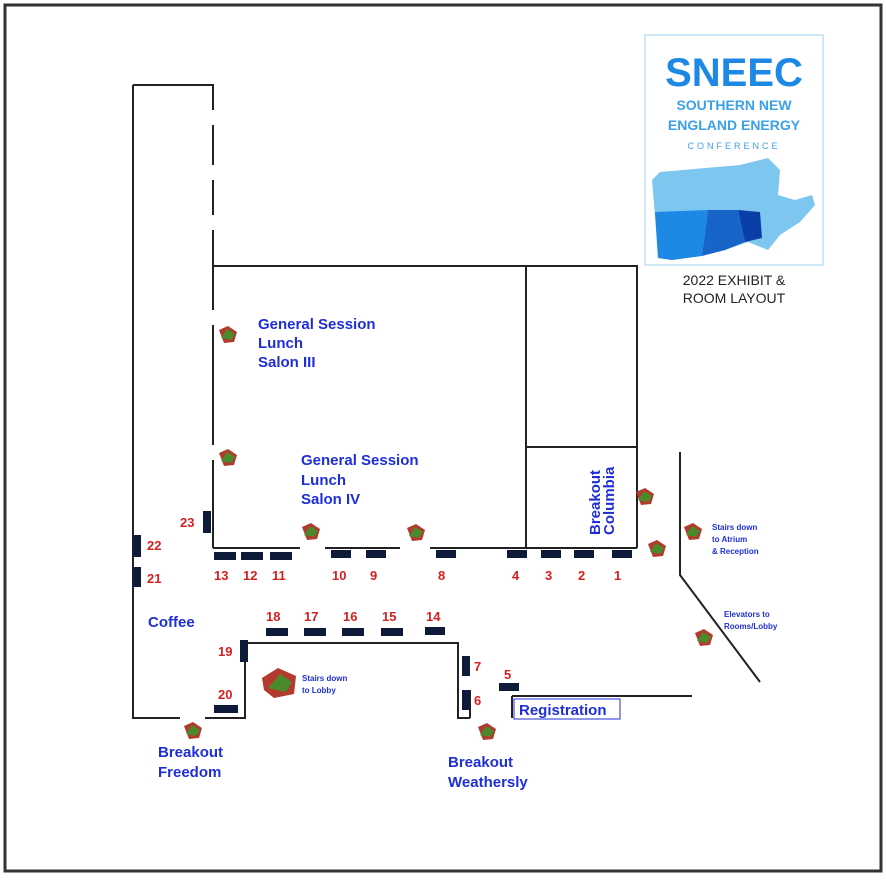 Image resolution: width=886 pixels, height=881 pixels. I want to click on salon3-line1: General Session, so click(317, 324).